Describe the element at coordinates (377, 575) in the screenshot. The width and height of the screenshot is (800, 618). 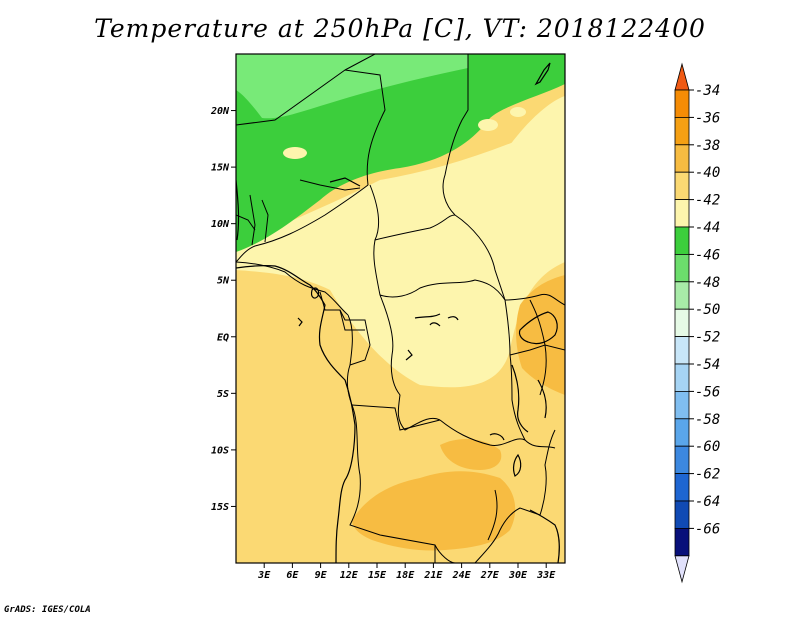
I see `lon-tick-label: 15E` at that location.